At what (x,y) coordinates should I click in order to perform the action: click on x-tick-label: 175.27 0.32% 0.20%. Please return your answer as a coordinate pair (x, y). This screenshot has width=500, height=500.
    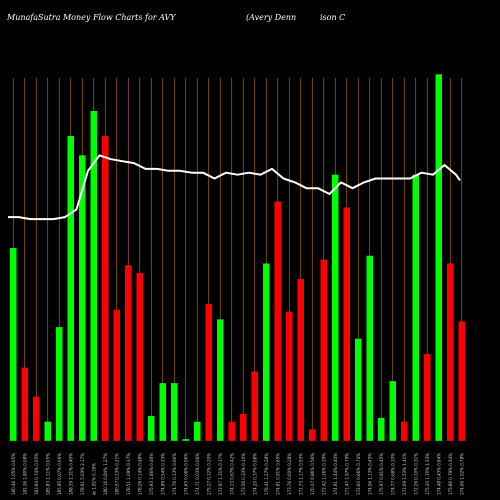
    Looking at the image, I should click on (208, 474).